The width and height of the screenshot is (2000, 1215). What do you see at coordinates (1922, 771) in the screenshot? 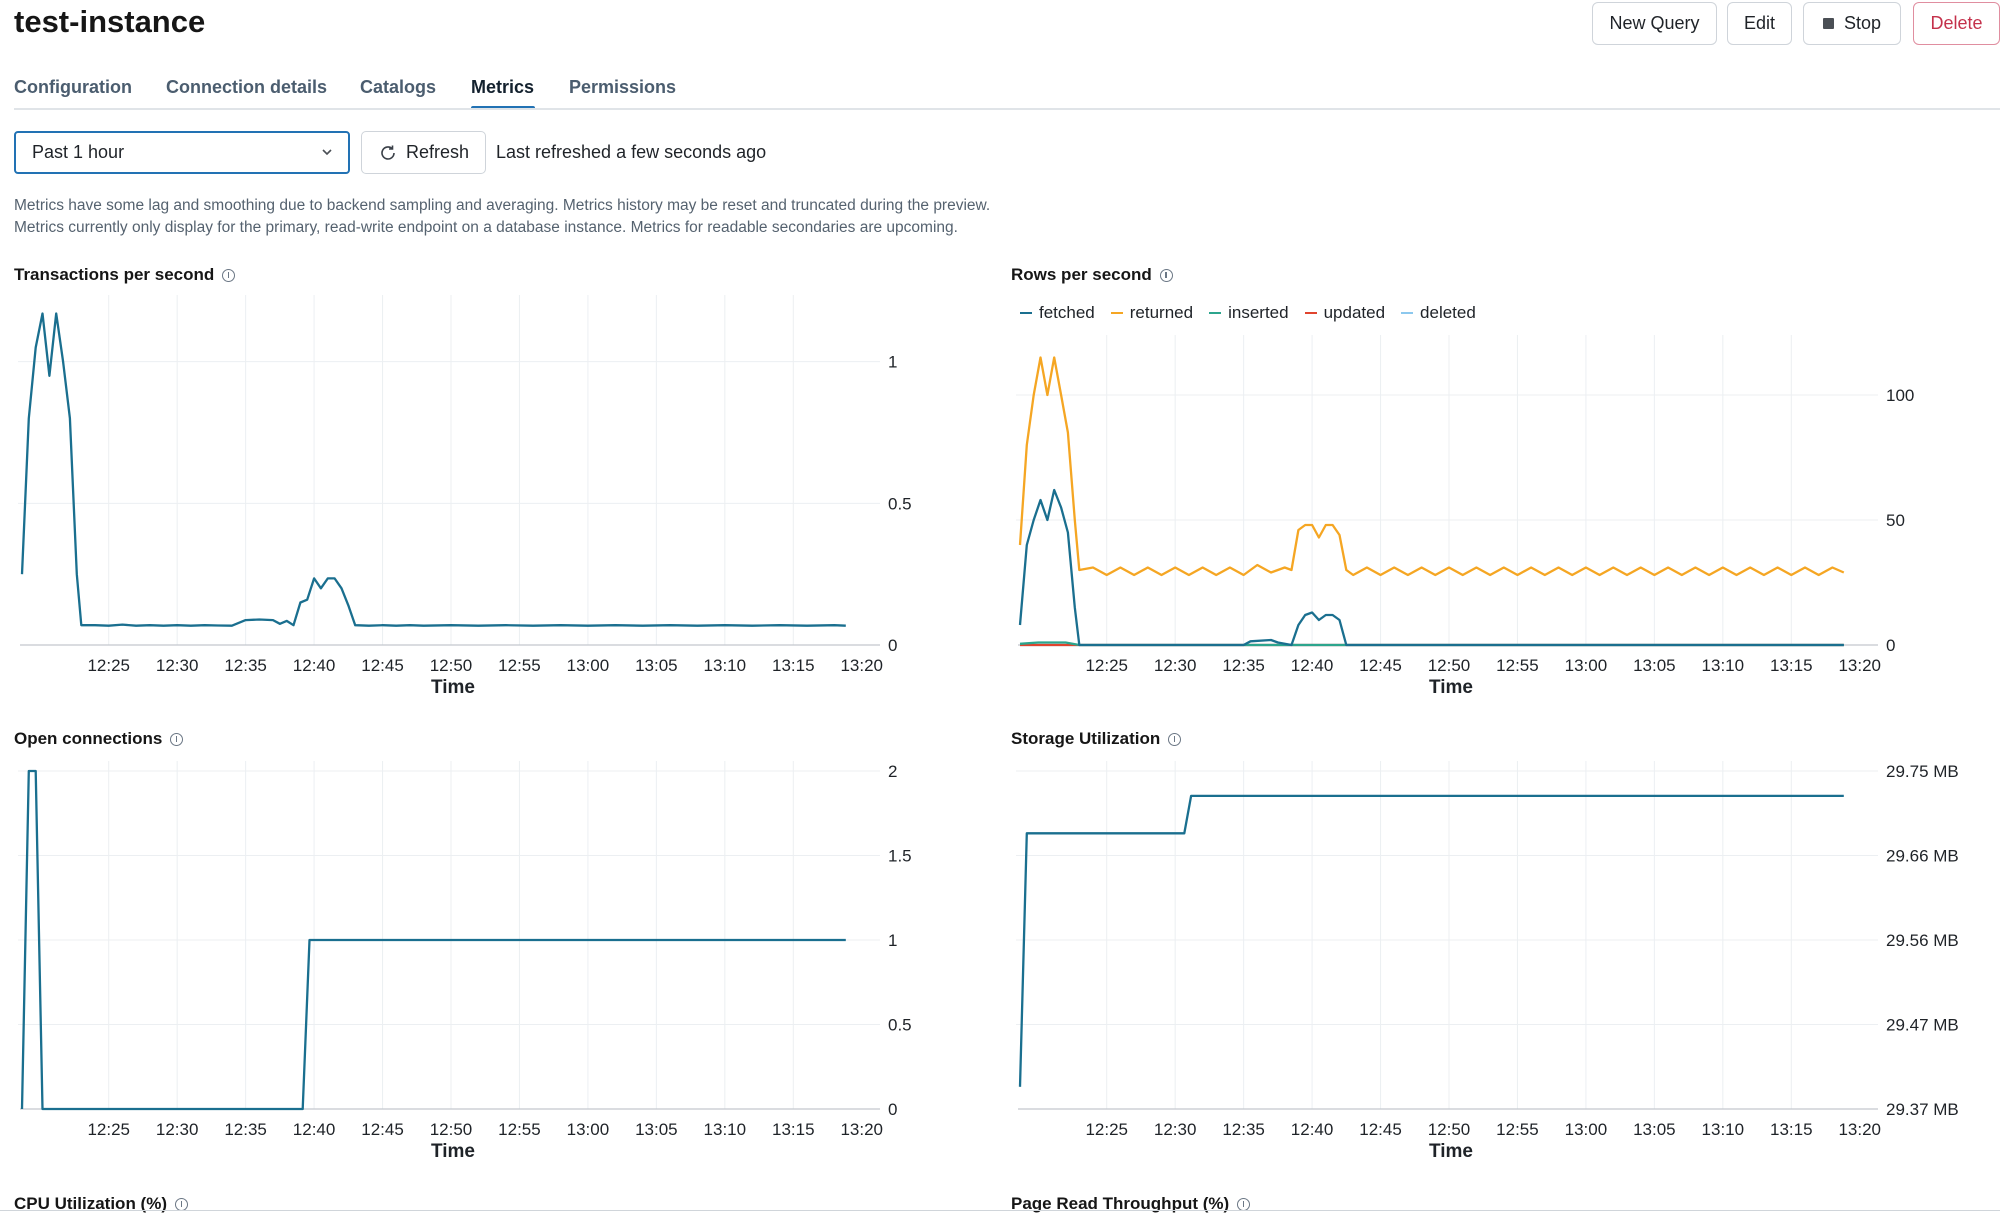
I see `y-tick-label: 29.75 MB` at bounding box center [1922, 771].